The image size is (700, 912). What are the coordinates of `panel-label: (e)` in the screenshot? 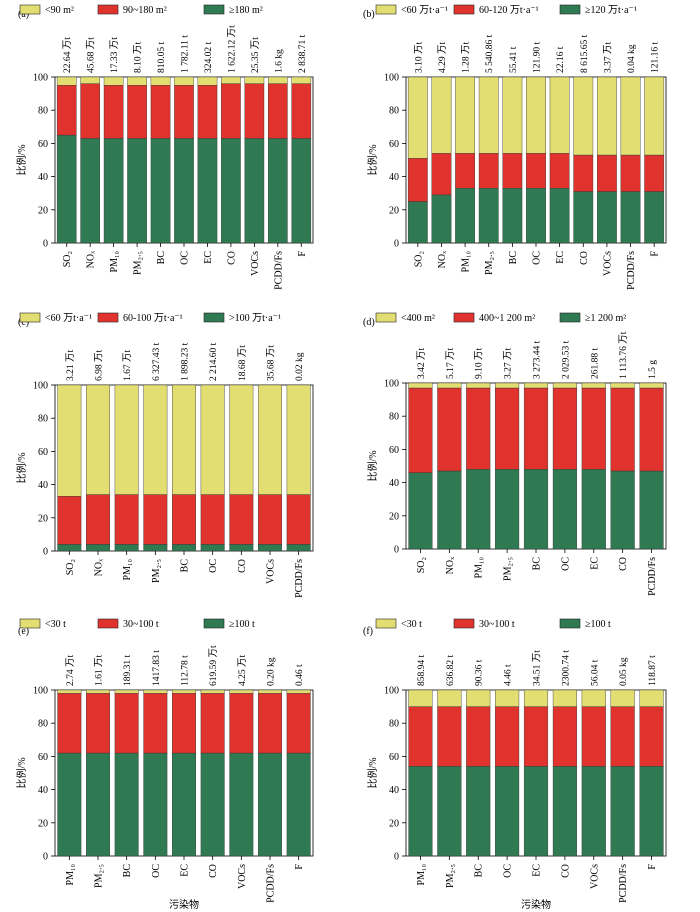 It's located at (23, 631).